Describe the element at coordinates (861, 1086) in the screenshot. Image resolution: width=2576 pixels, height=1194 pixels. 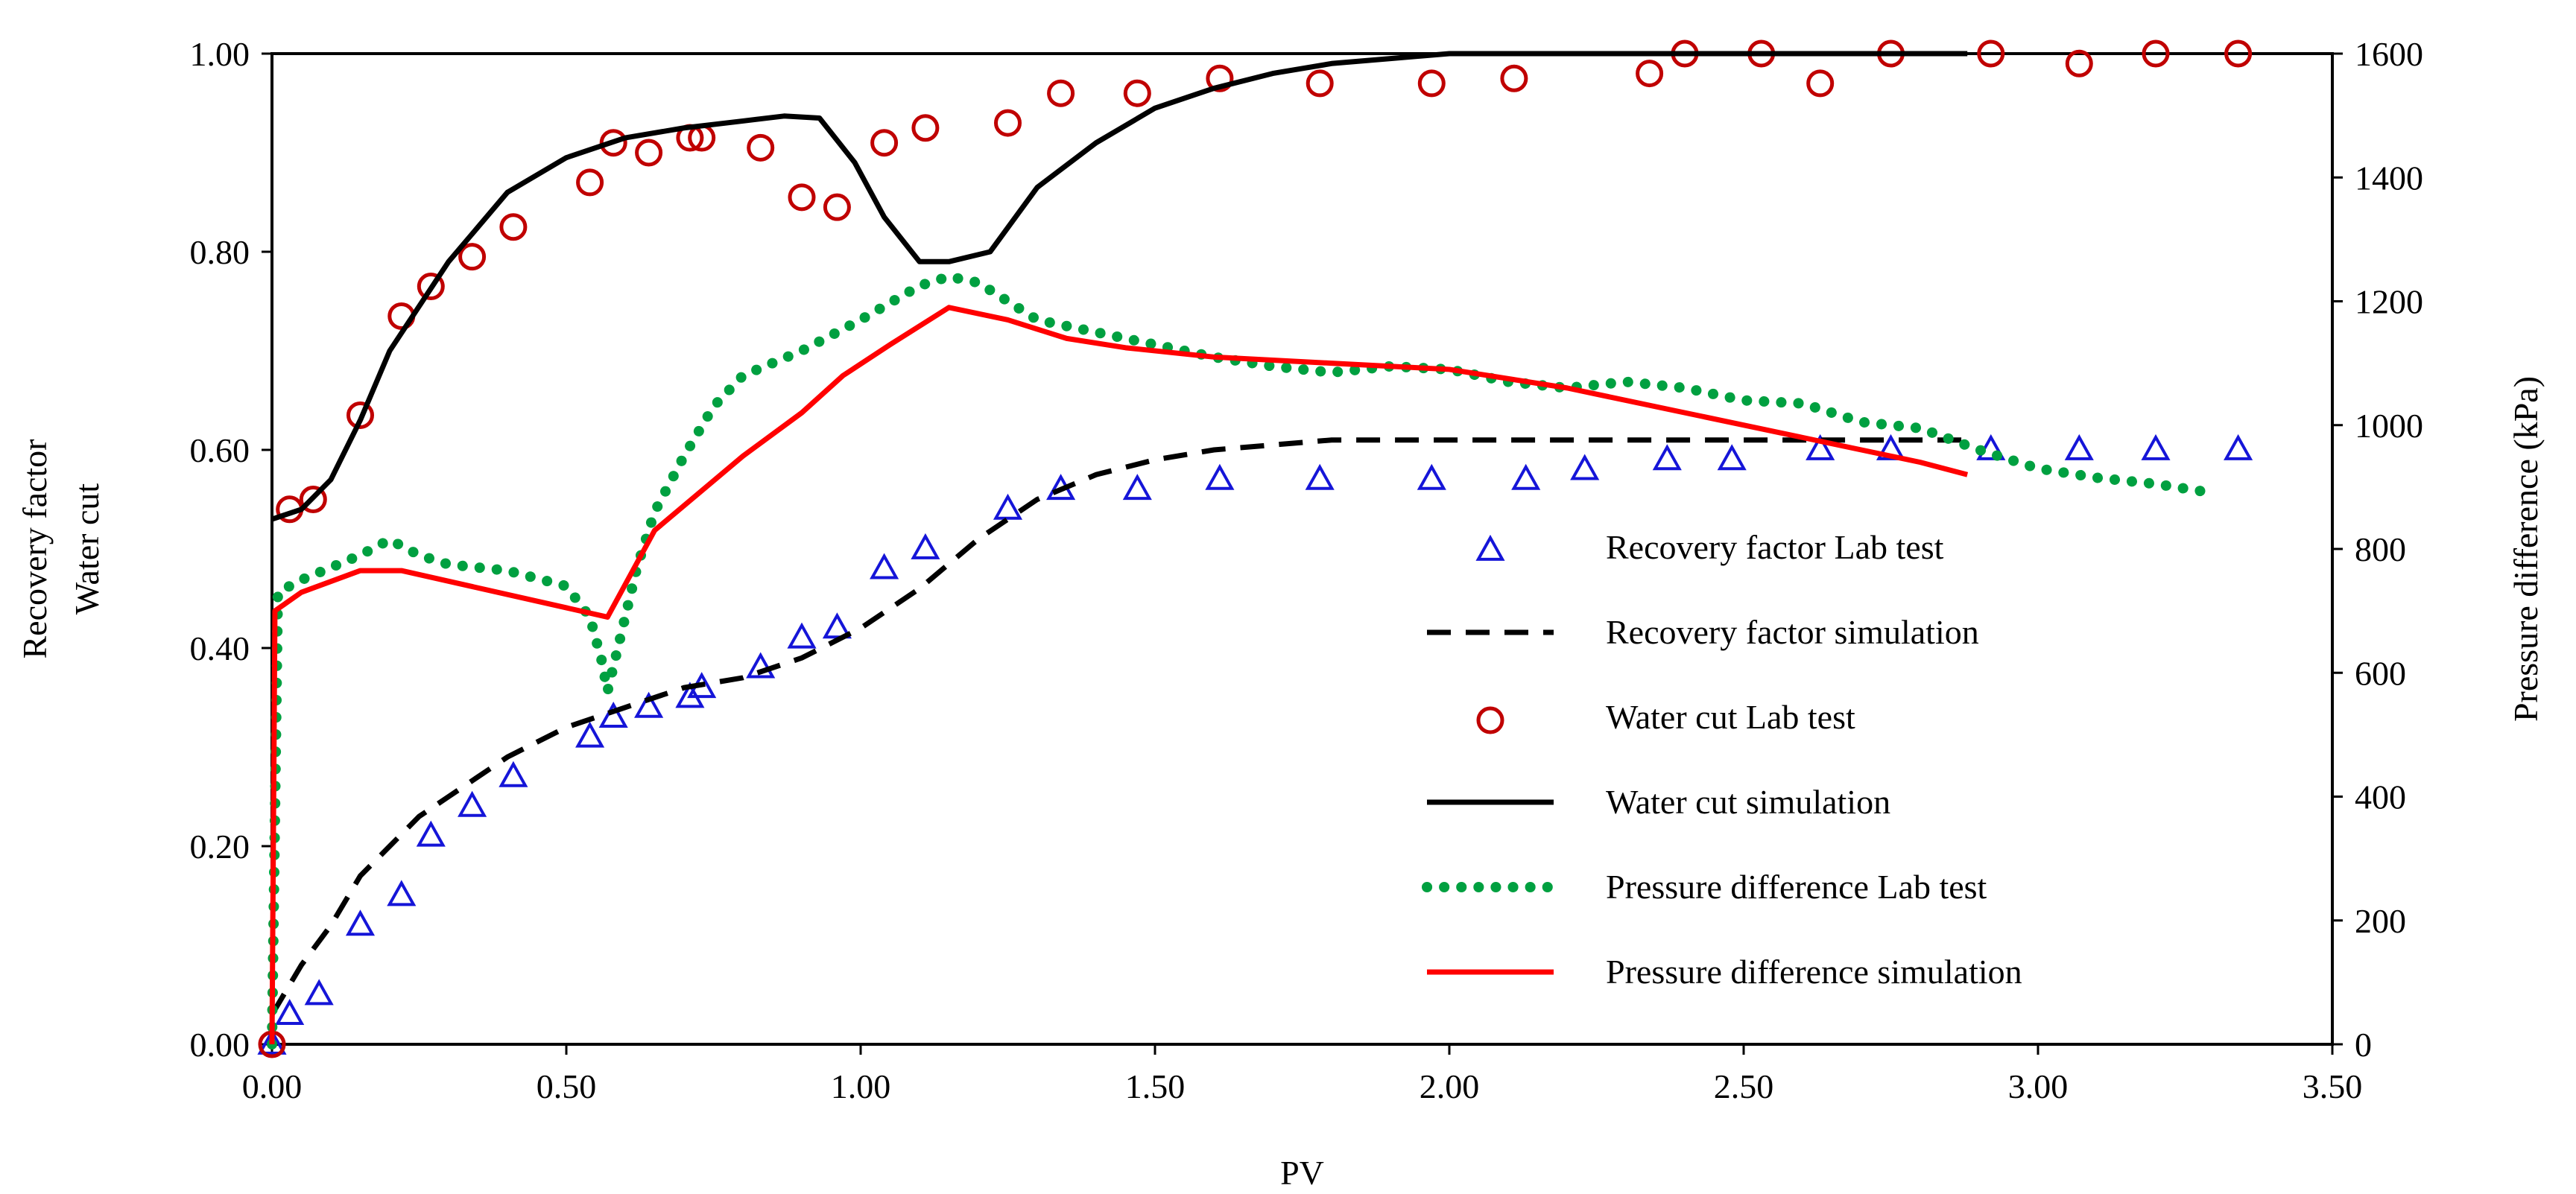
I see `x-tick-label: 1.00` at that location.